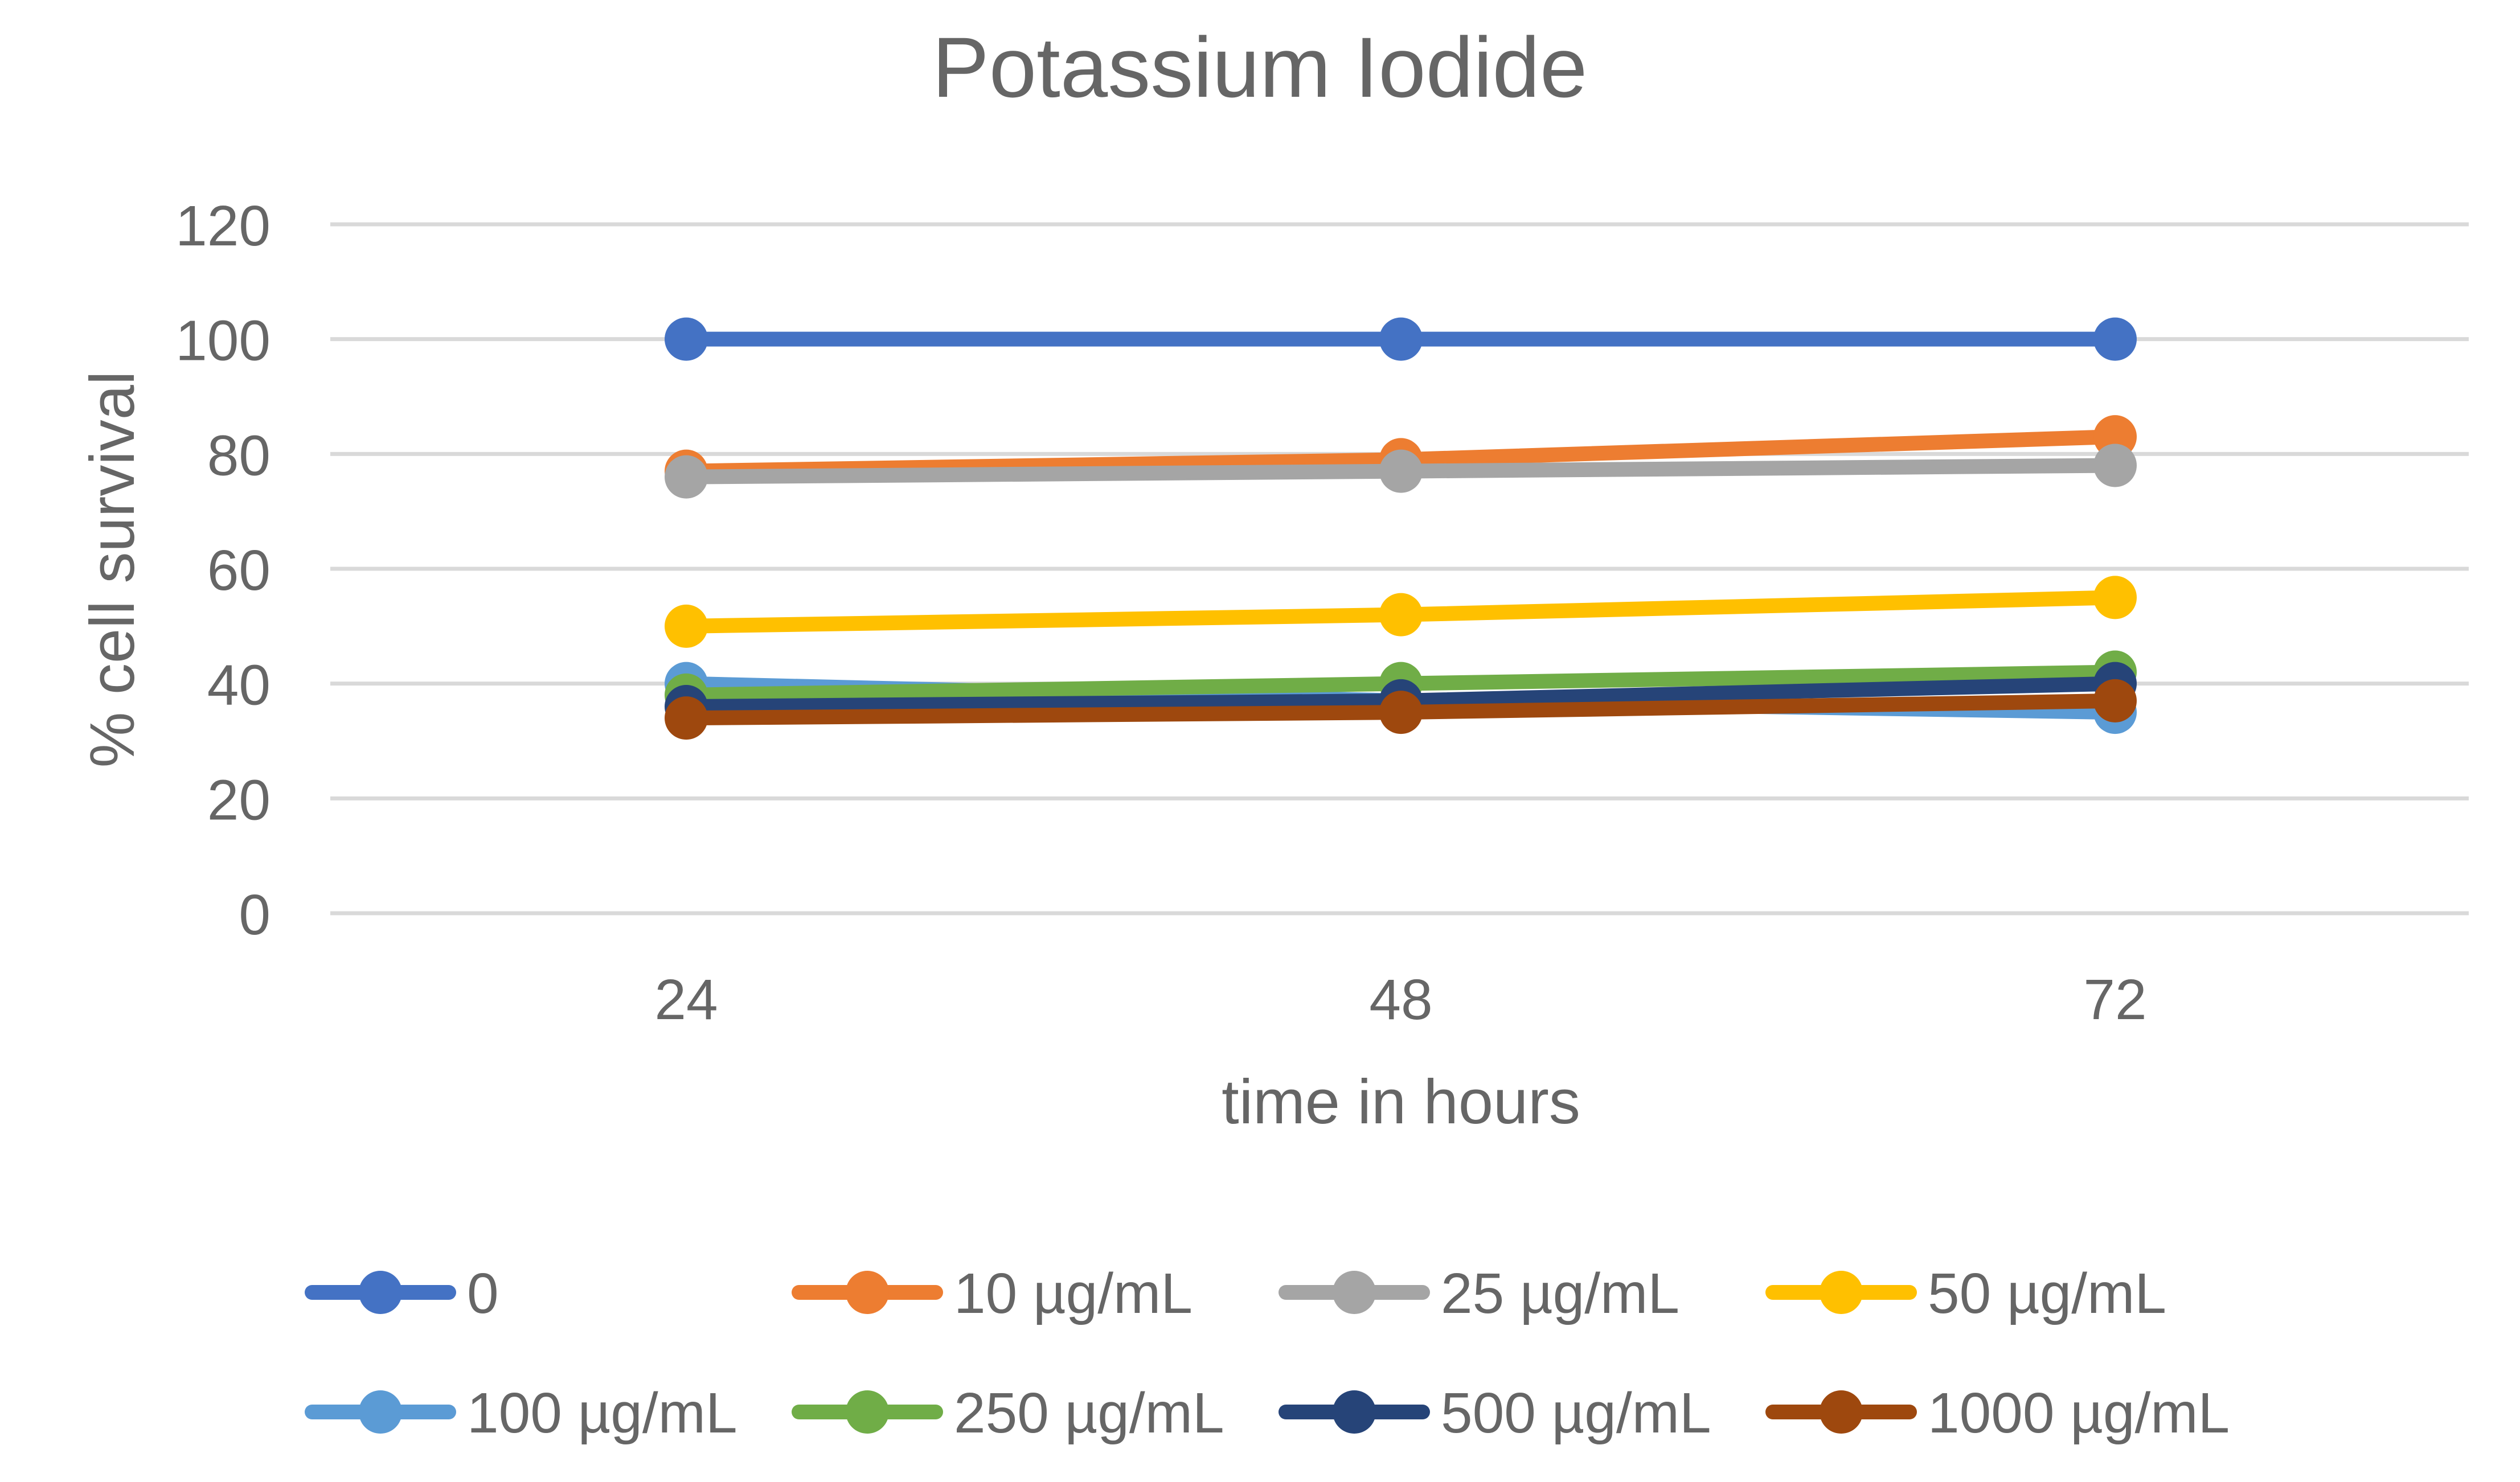  What do you see at coordinates (602, 1413) in the screenshot?
I see `legend-label: 100 µg/mL` at bounding box center [602, 1413].